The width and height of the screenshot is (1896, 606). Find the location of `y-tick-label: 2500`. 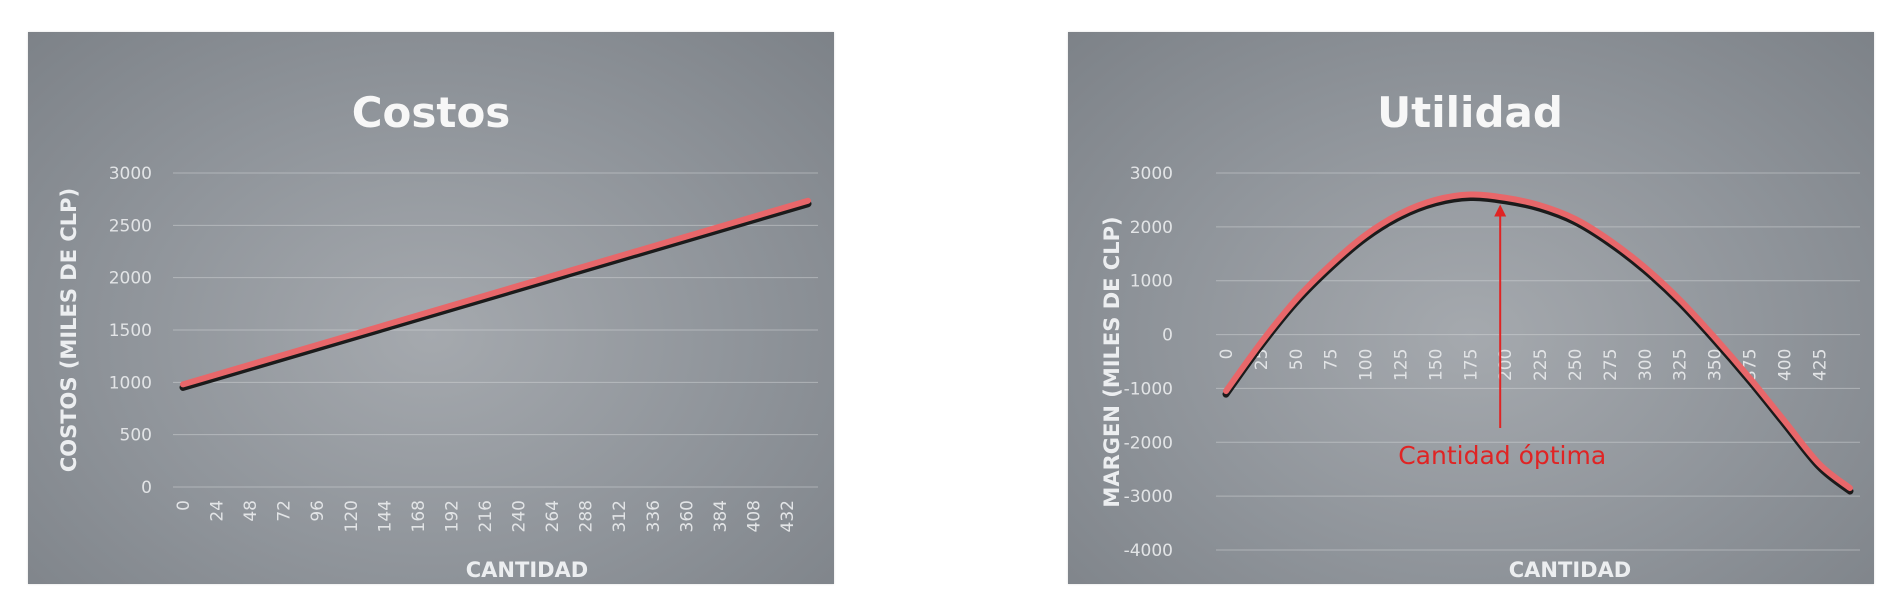

y-tick-label: 2500 is located at coordinates (130, 226).